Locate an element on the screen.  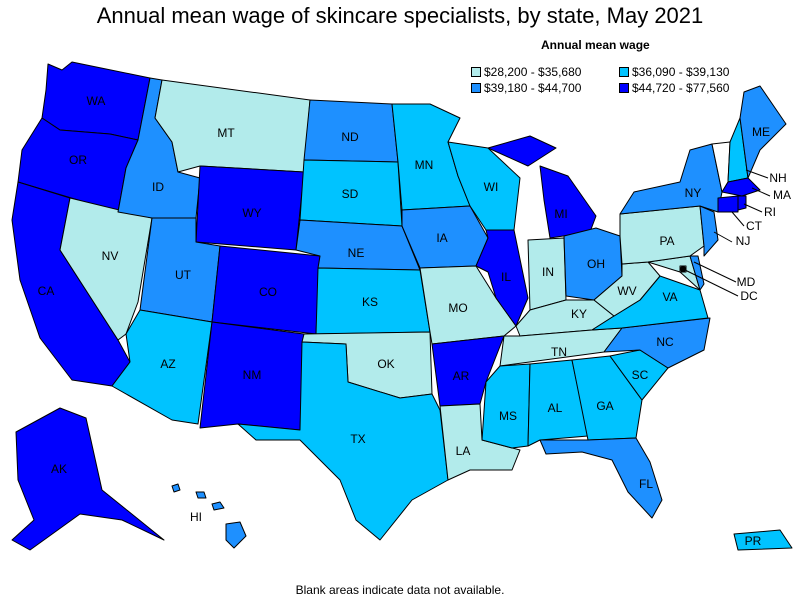
state-label: LA is located at coordinates (463, 451).